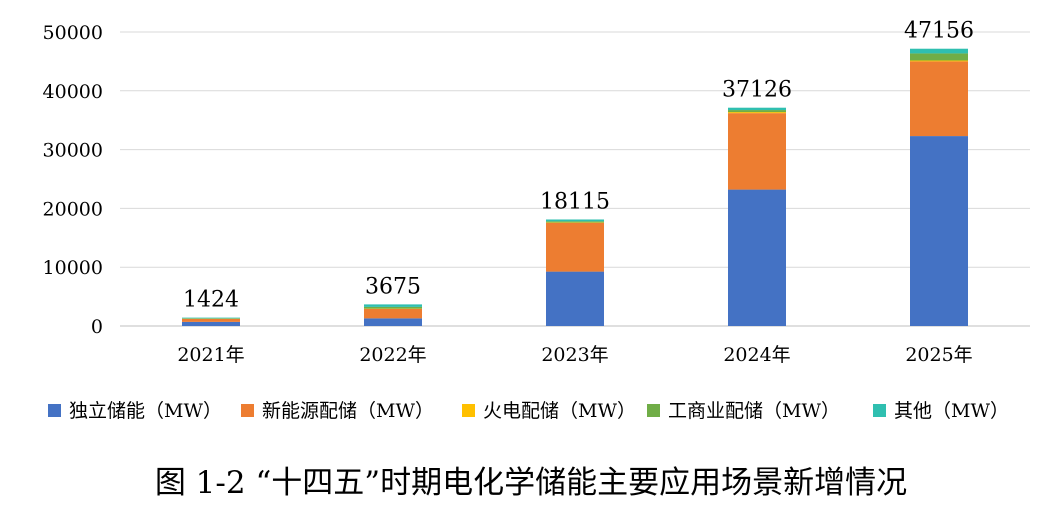  Describe the element at coordinates (211, 300) in the screenshot. I see `total-data-label: 1424` at that location.